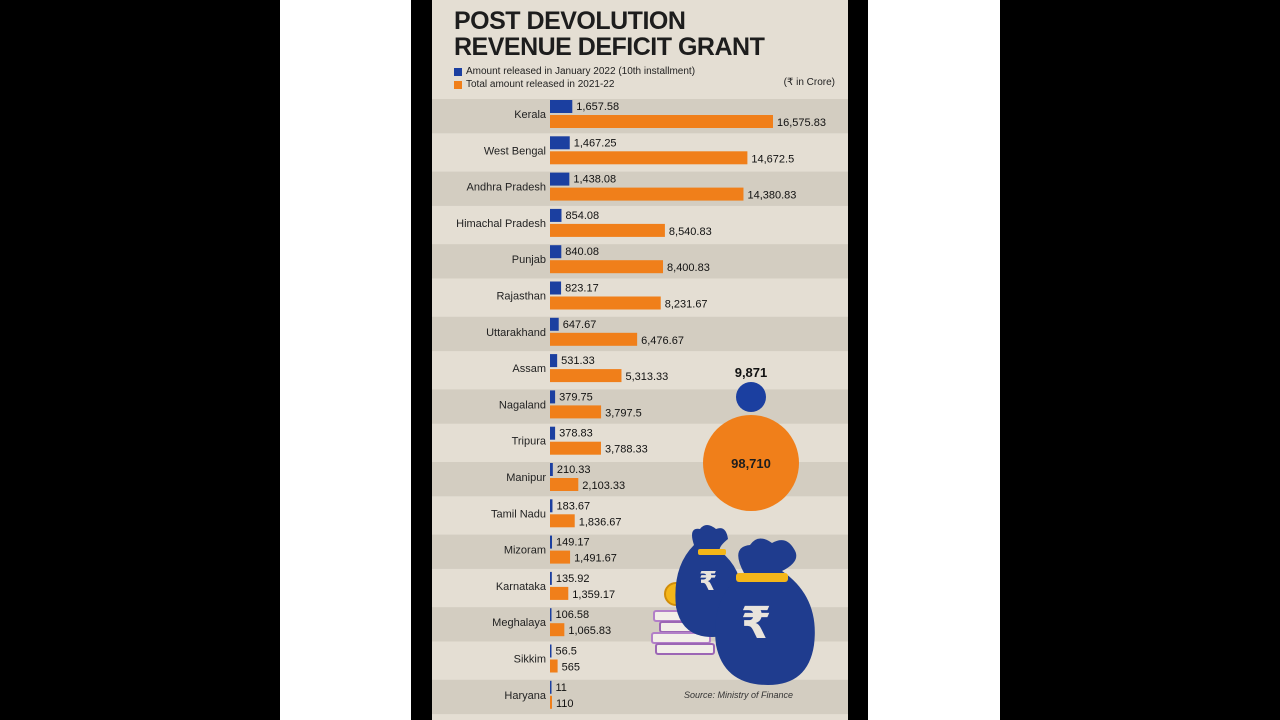 The width and height of the screenshot is (1280, 720). I want to click on value-january-tripura: 378.83, so click(576, 434).